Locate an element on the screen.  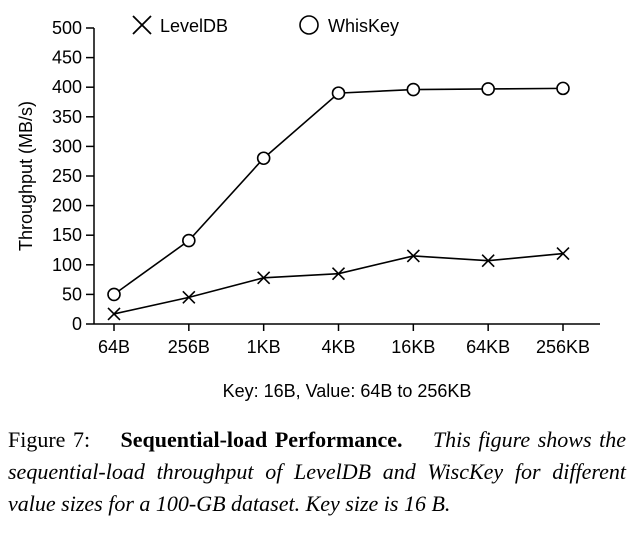
y-tick-label: 450 is located at coordinates (67, 58).